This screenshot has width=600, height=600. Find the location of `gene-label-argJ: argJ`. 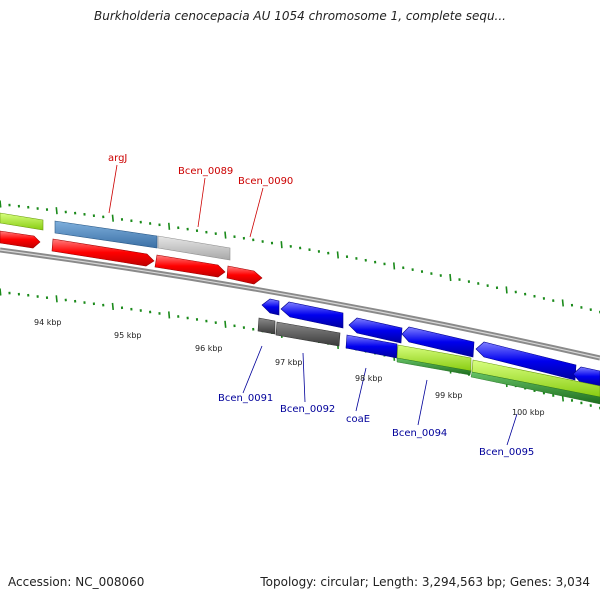

gene-label-argJ: argJ is located at coordinates (117, 158).